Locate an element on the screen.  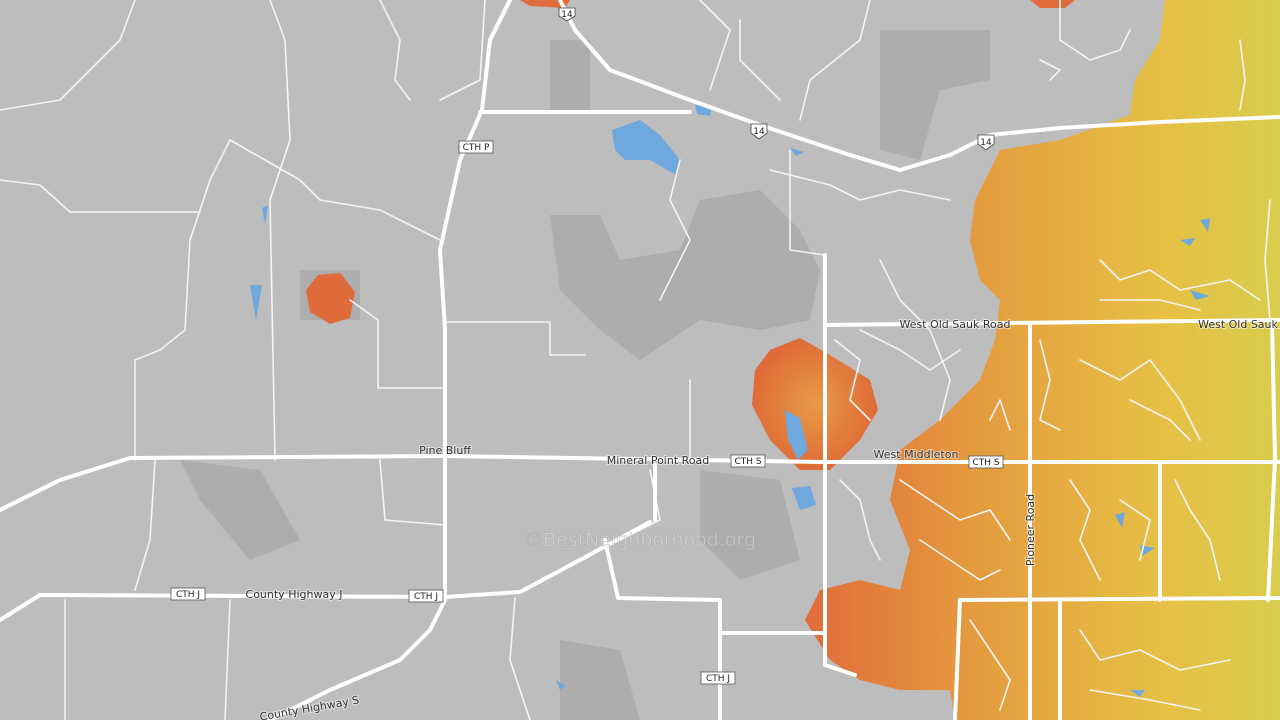
place-label: West Middleton is located at coordinates (916, 454).